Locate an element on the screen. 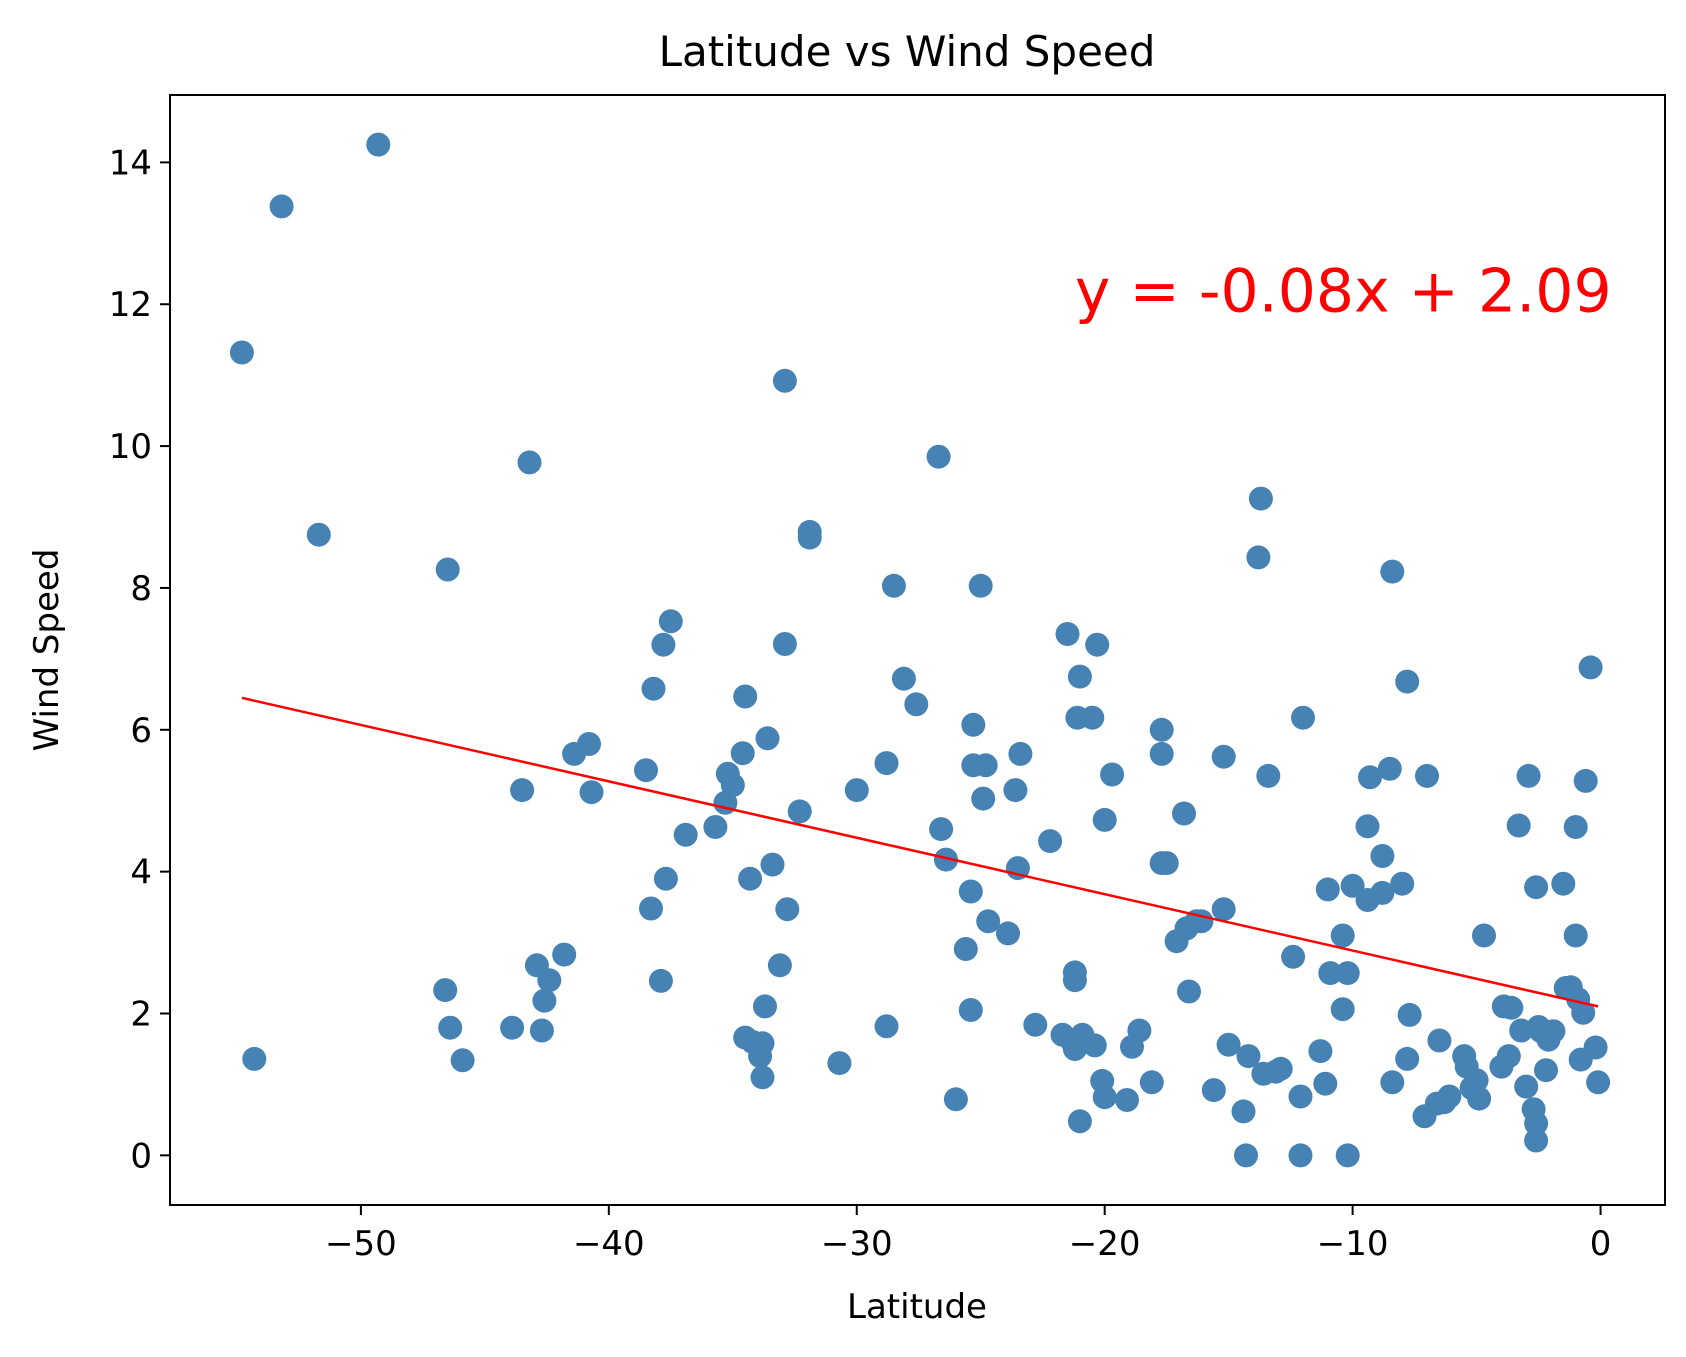 The height and width of the screenshot is (1357, 1686). x-tick-label: −10 is located at coordinates (1353, 1244).